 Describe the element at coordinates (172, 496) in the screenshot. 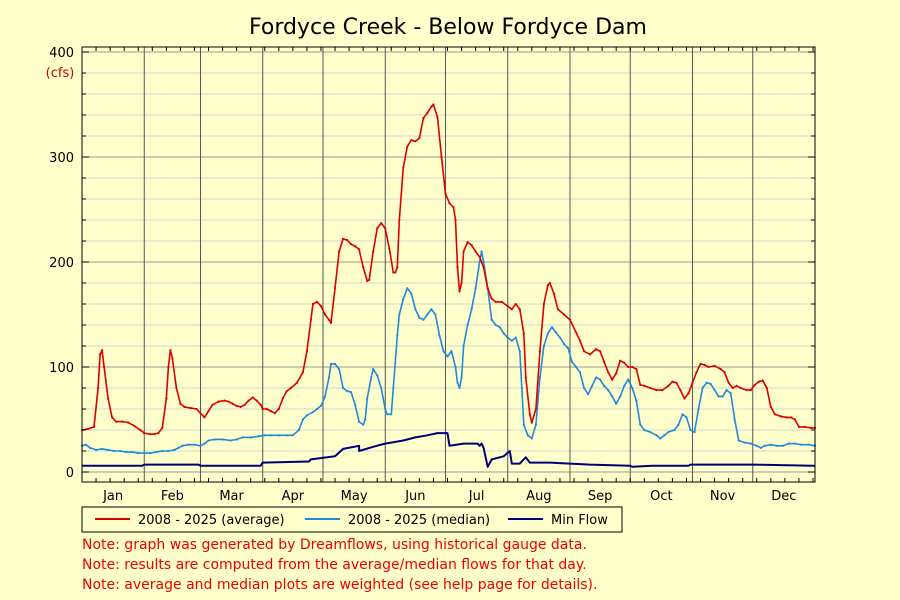

I see `x-tick-label: Feb` at that location.